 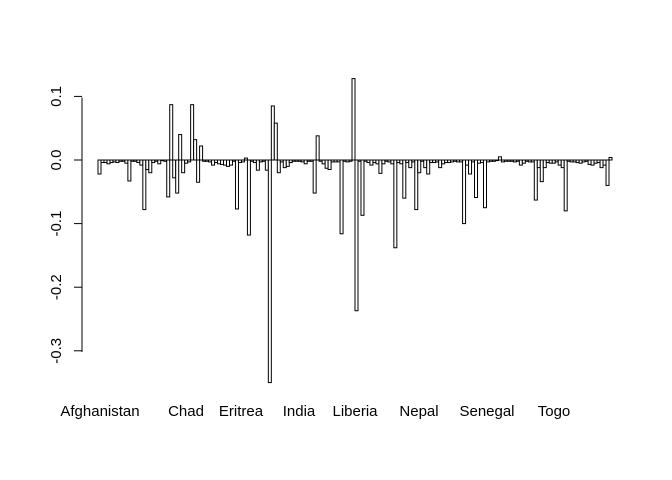 What do you see at coordinates (56, 96) in the screenshot?
I see `y-tick-label: 0.1` at bounding box center [56, 96].